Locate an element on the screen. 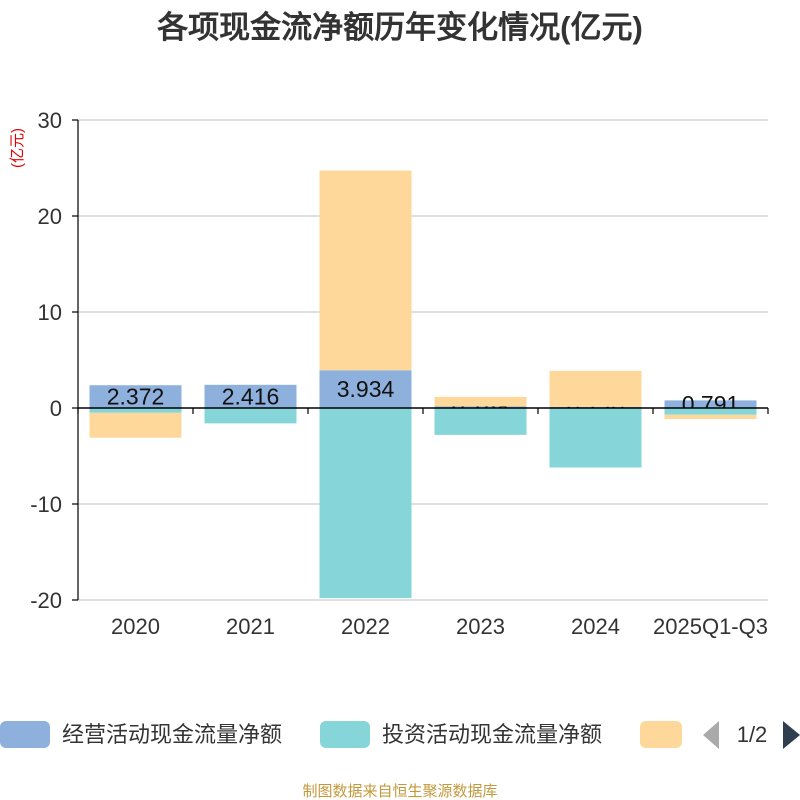 The height and width of the screenshot is (800, 800). legend-label: 投资活动现金流量净额 is located at coordinates (492, 734).